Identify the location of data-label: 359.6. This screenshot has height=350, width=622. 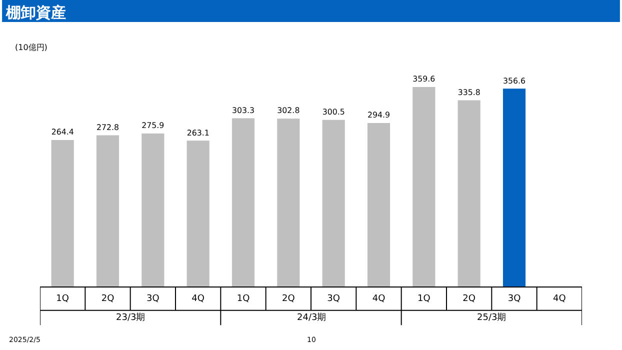
(424, 79).